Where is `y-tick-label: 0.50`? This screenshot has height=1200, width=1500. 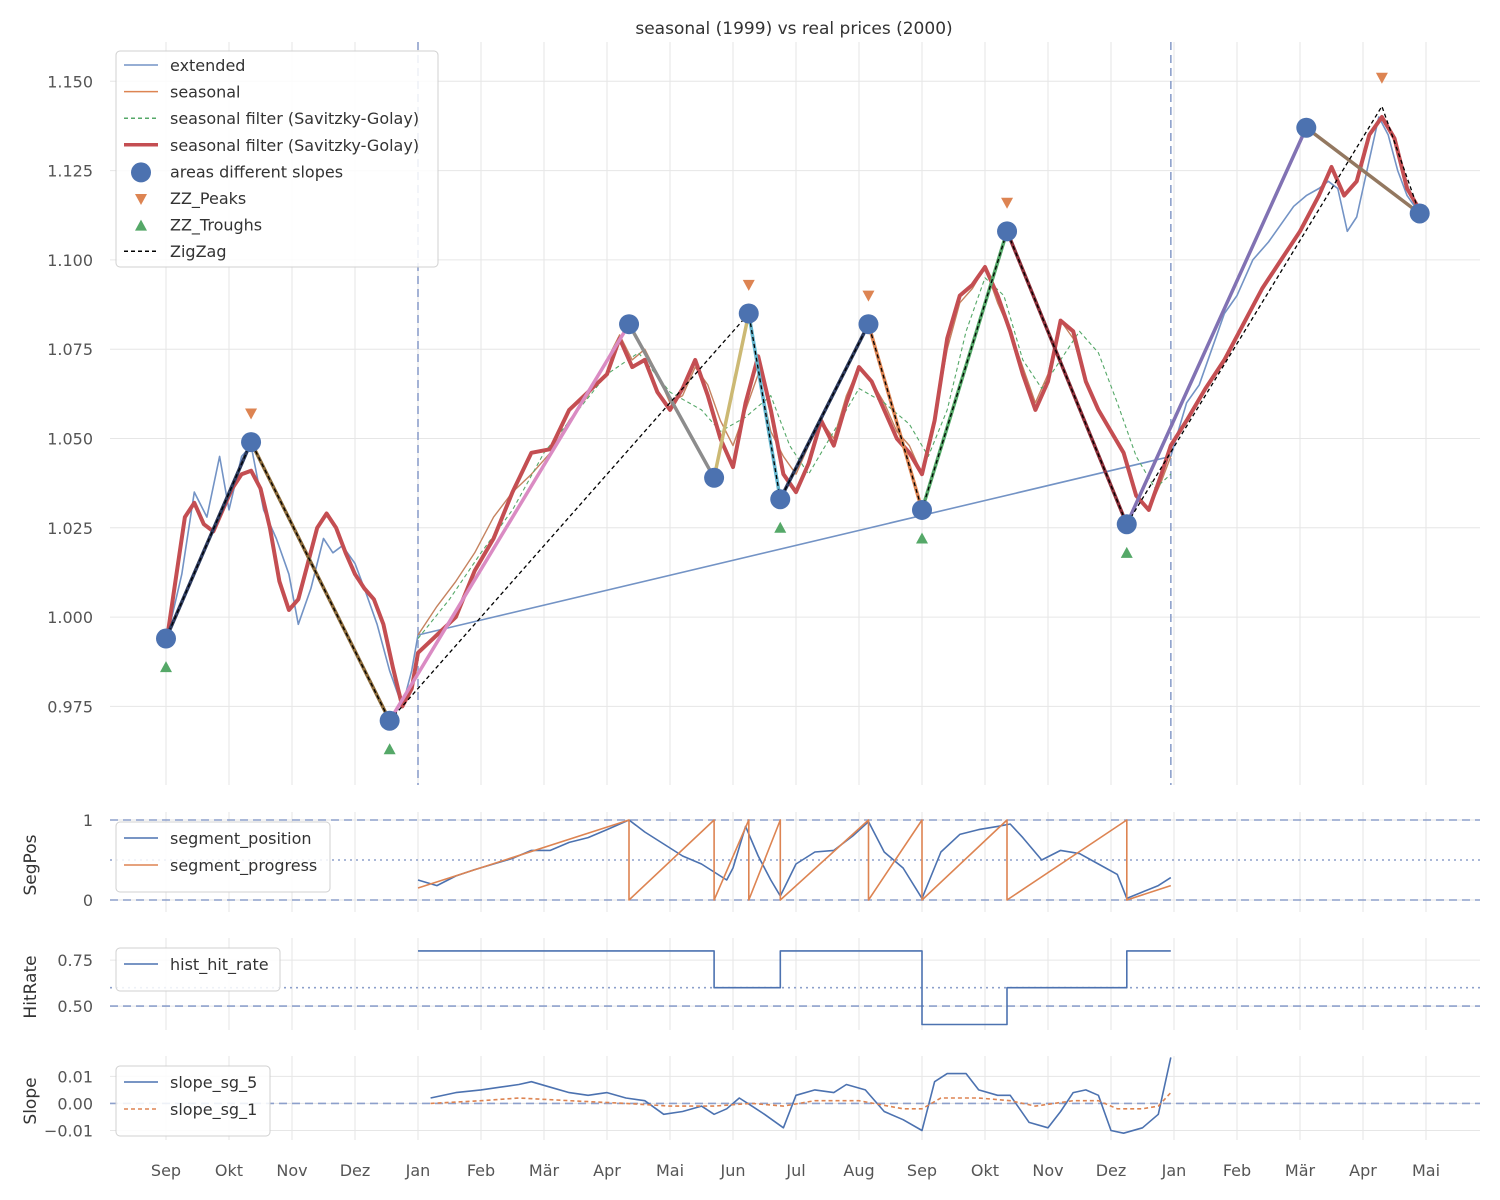
y-tick-label: 0.50 is located at coordinates (75, 1006).